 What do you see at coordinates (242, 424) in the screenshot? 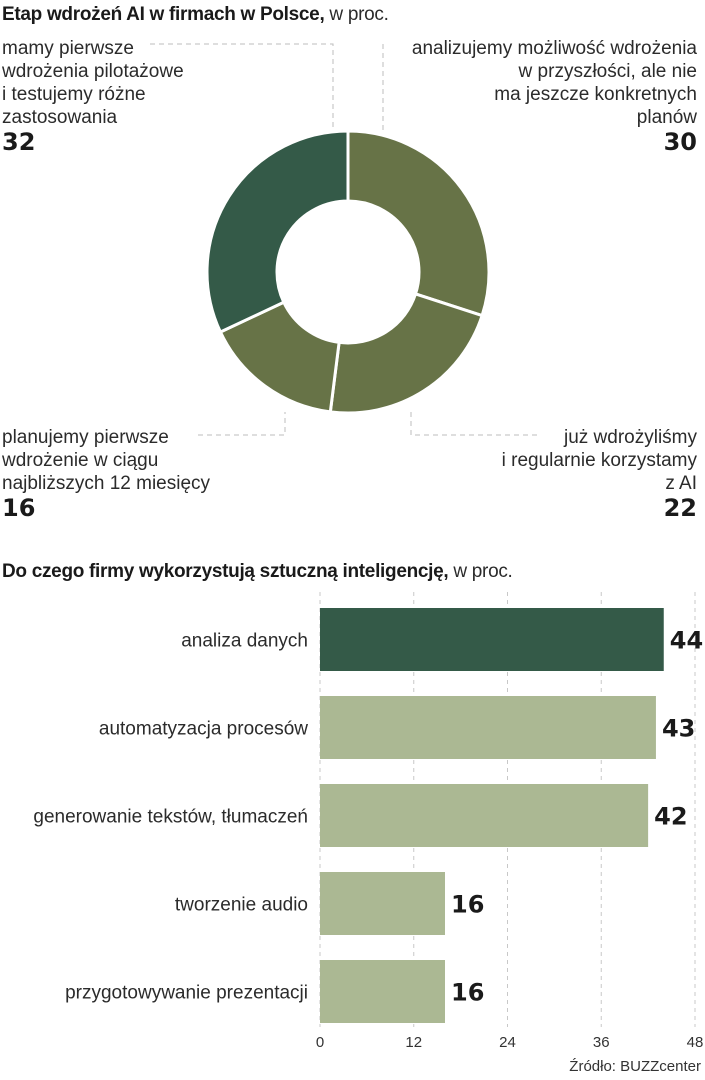
I see `leader-line-plan` at bounding box center [242, 424].